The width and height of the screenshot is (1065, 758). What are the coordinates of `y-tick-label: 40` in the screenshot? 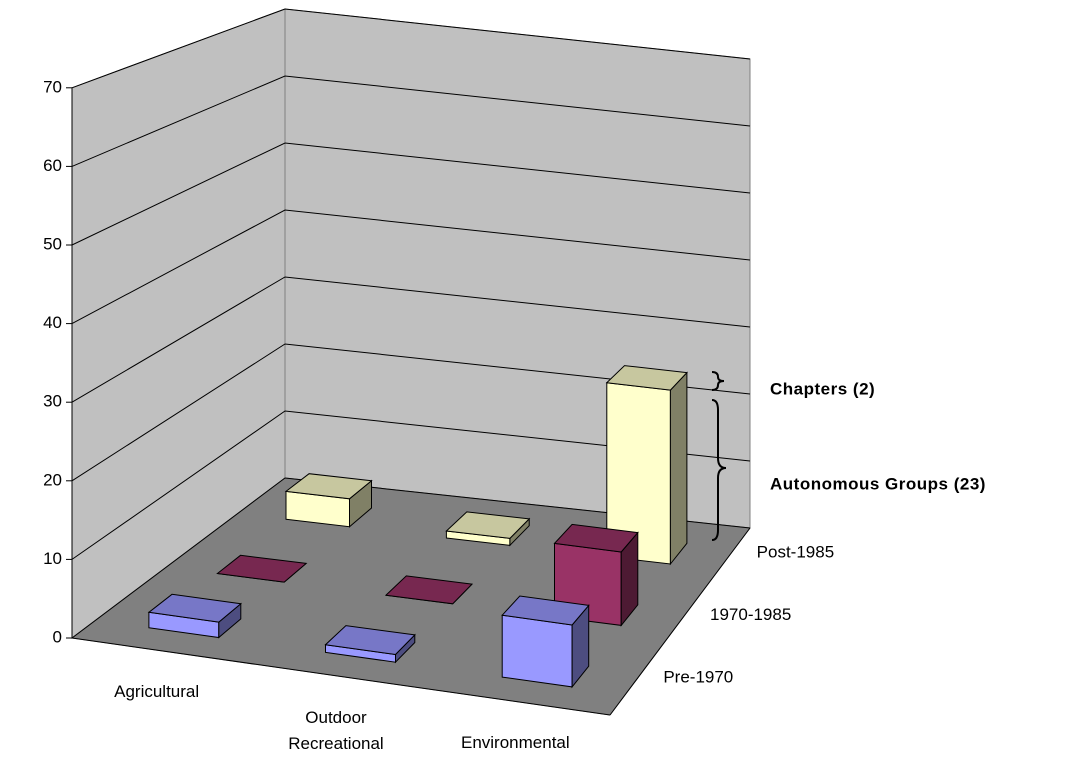 It's located at (52, 322).